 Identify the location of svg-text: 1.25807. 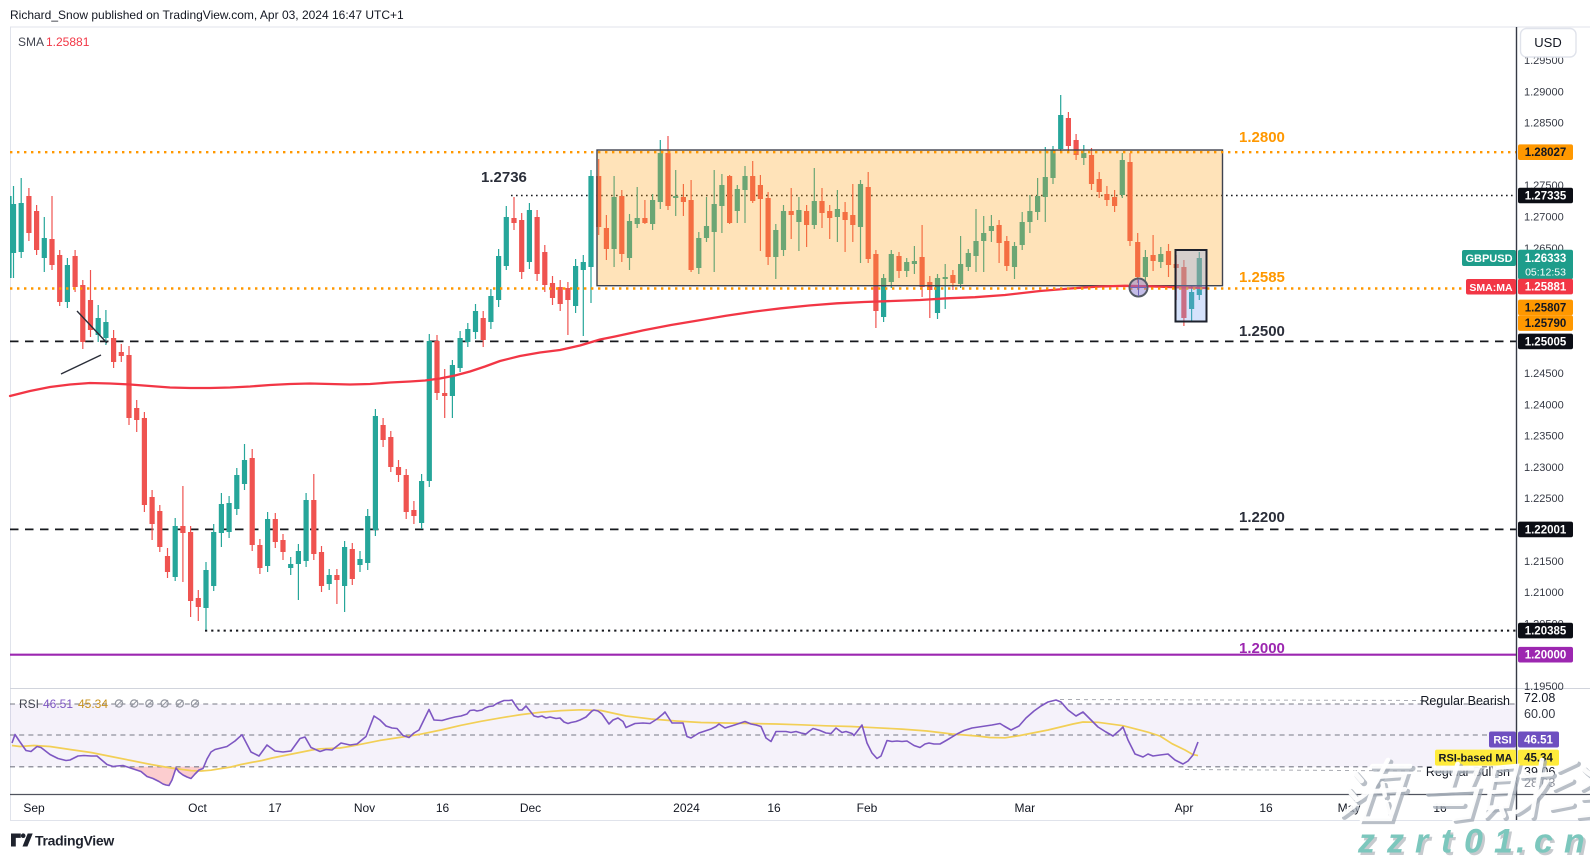
(1546, 308).